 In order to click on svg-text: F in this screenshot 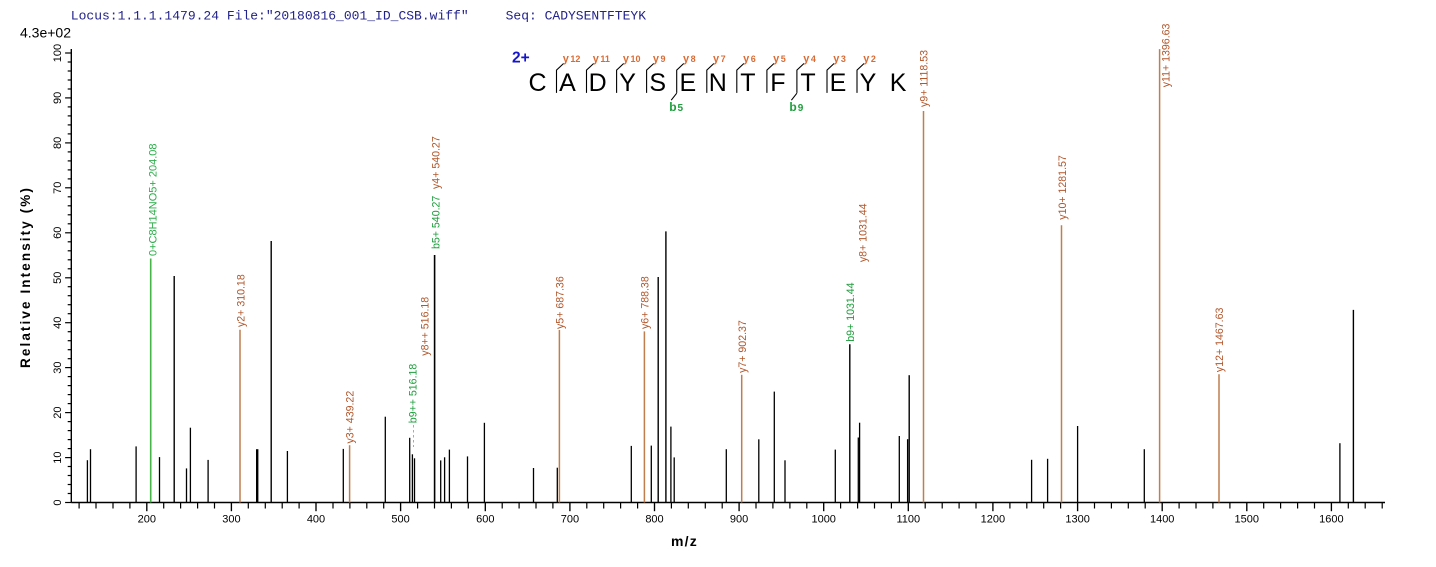, I will do `click(777, 83)`.